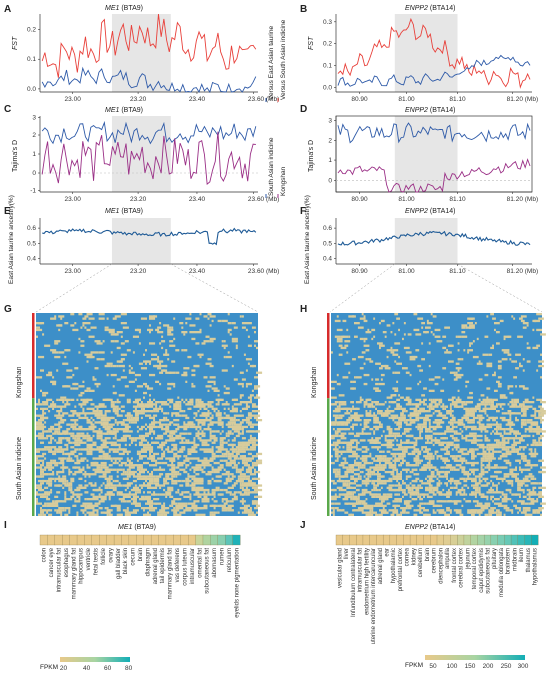 Image resolution: width=550 pixels, height=685 pixels. What do you see at coordinates (494, 540) in the screenshot?
I see `expr-J-cell` at bounding box center [494, 540].